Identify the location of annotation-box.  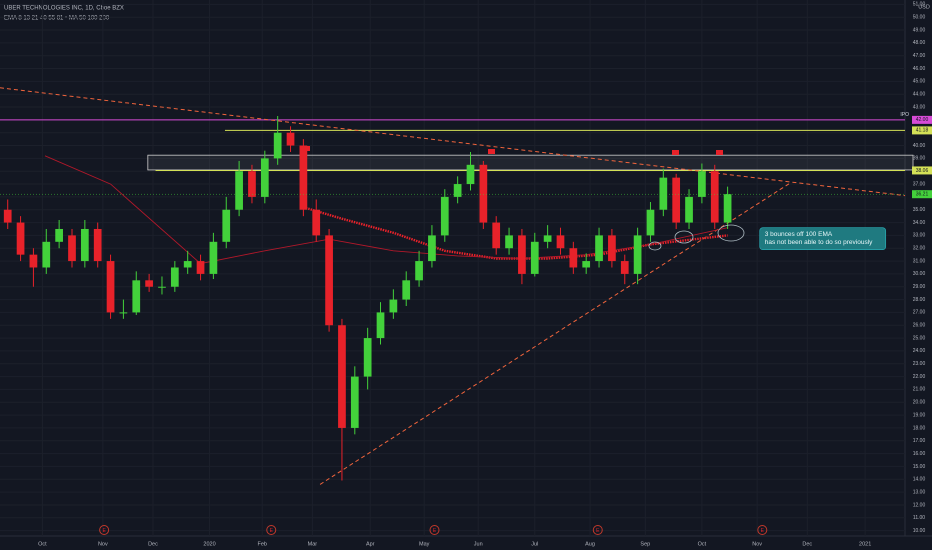
(823, 238).